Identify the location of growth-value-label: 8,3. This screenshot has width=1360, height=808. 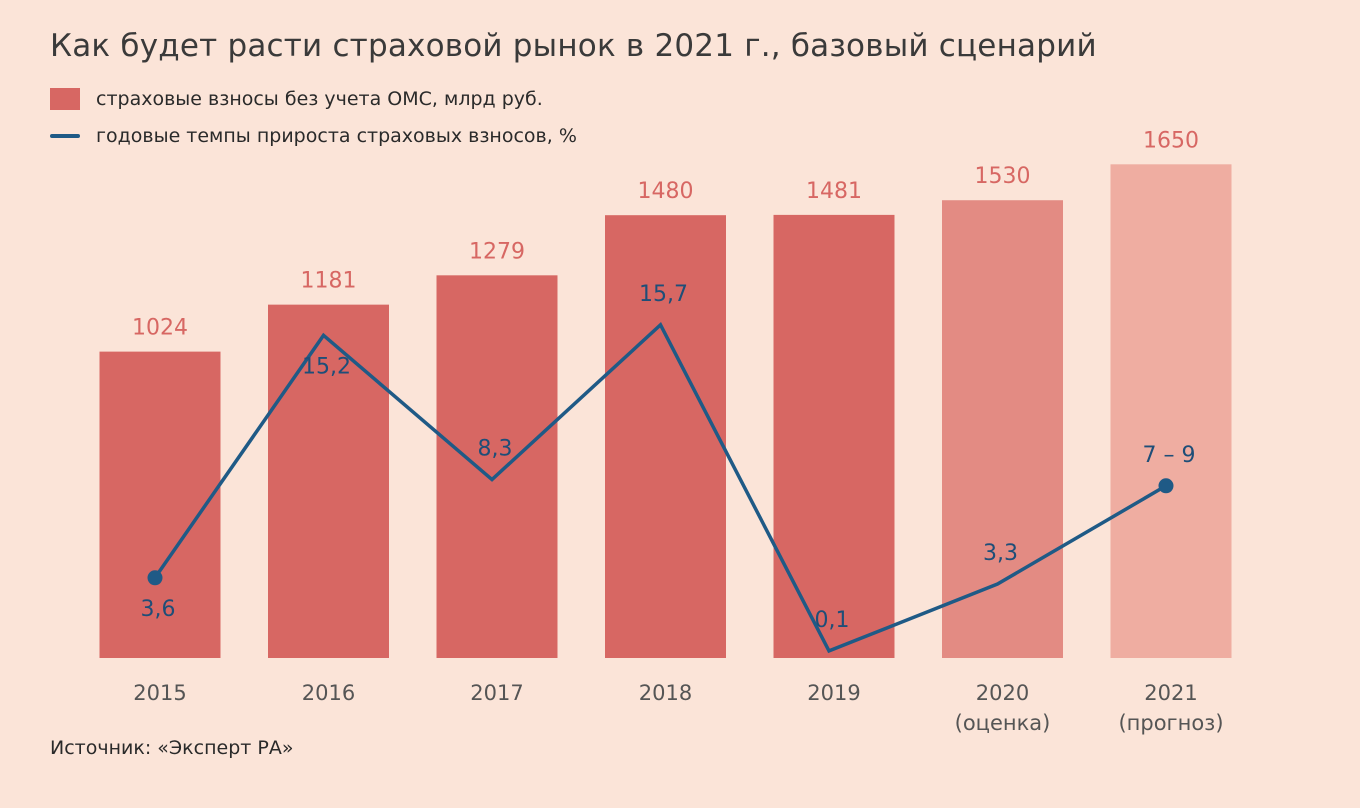
(495, 449).